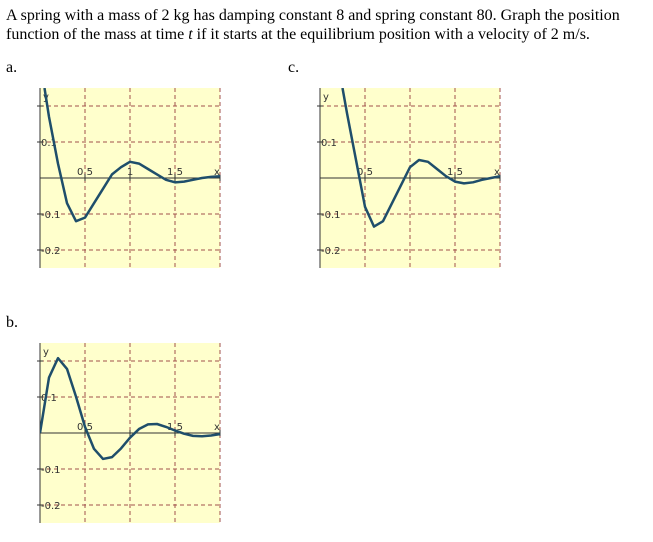 The width and height of the screenshot is (653, 542). I want to click on question-var: t, so click(190, 34).